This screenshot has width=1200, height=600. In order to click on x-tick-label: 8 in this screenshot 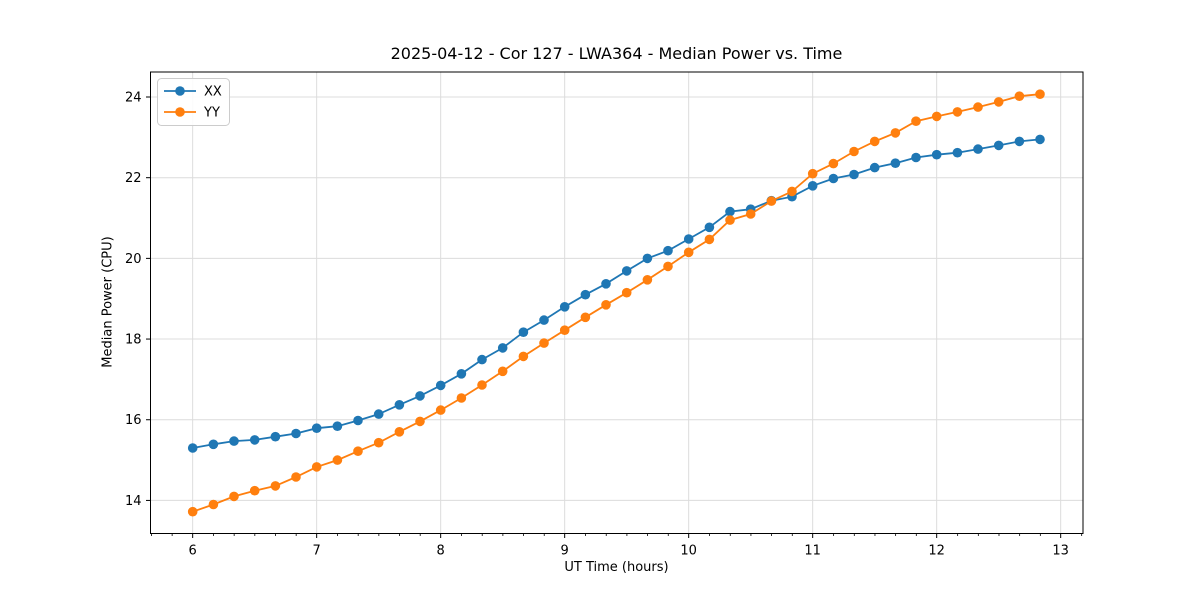, I will do `click(441, 551)`.